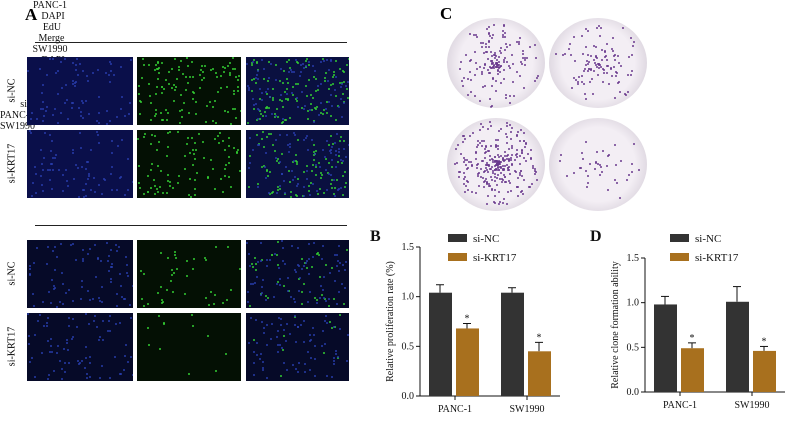  Describe the element at coordinates (446, 14) in the screenshot. I see `panel-label-c: C` at that location.